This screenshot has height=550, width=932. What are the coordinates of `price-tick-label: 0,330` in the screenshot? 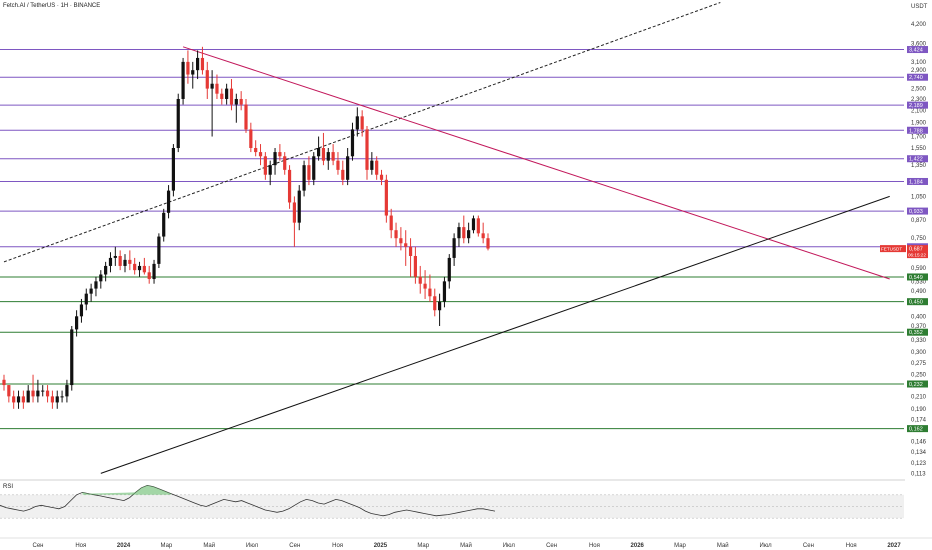 It's located at (919, 341).